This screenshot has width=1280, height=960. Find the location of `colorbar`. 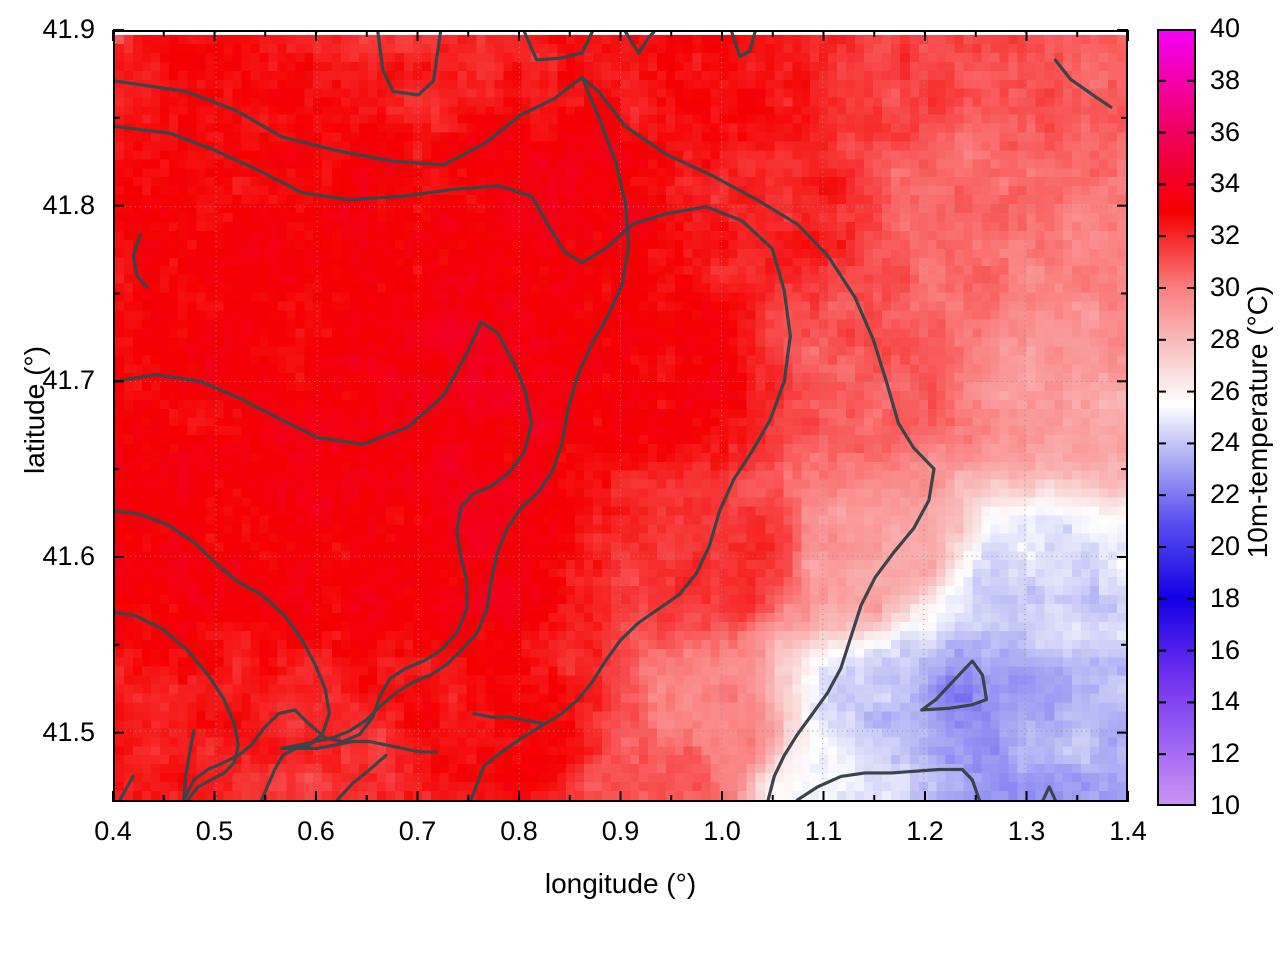

colorbar is located at coordinates (1176, 417).